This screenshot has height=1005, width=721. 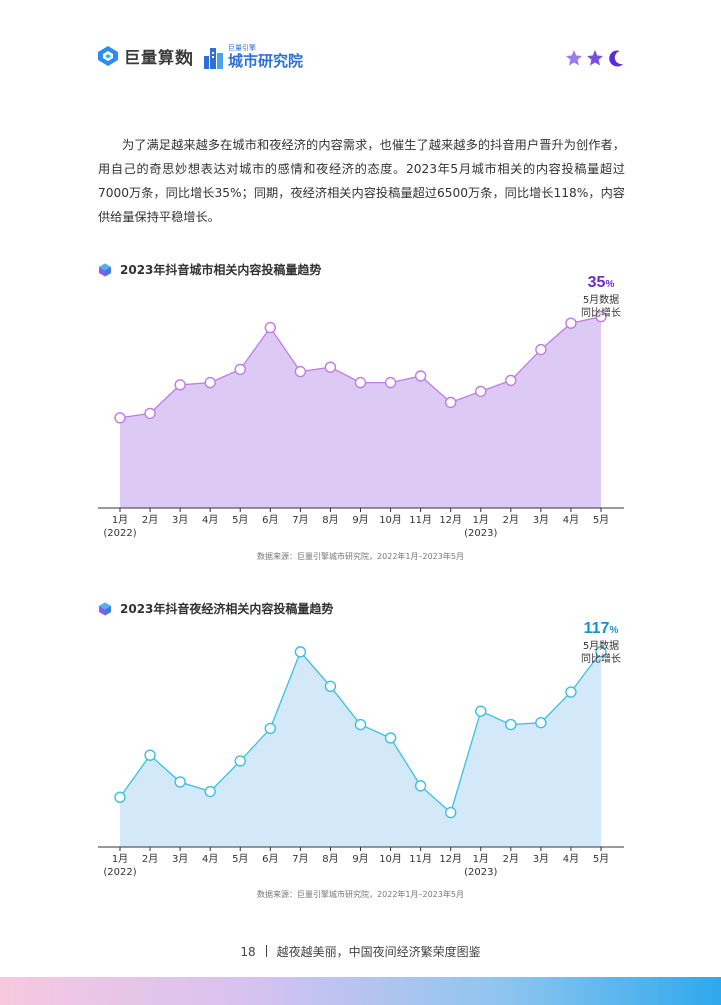 I want to click on header-separator, so click(x=191, y=59).